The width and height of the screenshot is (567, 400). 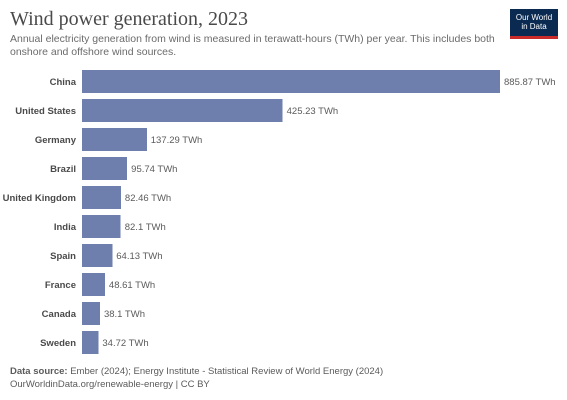 What do you see at coordinates (39, 371) in the screenshot?
I see `source-prefix: Data source:` at bounding box center [39, 371].